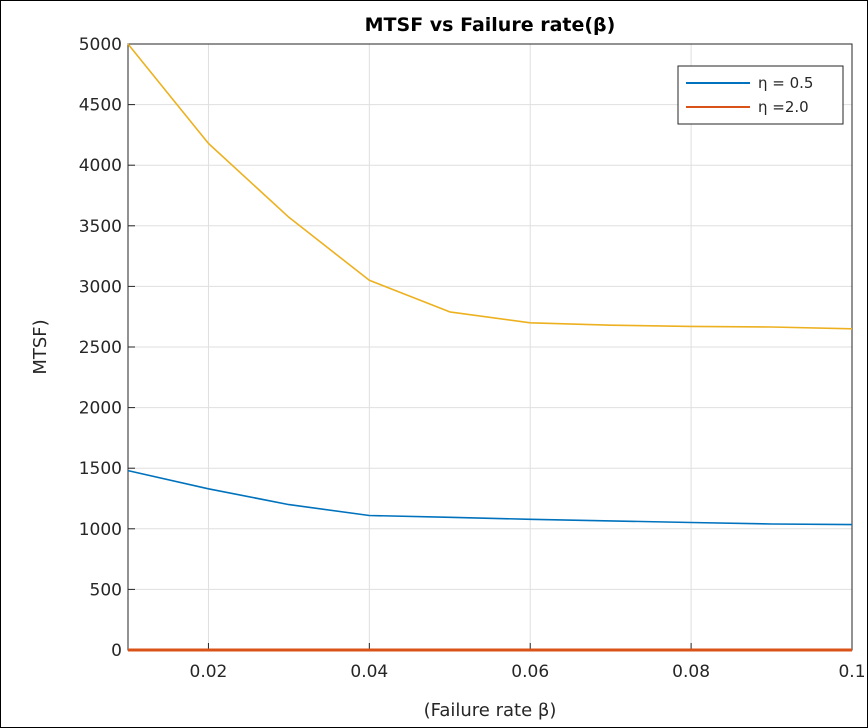 The width and height of the screenshot is (868, 728). I want to click on y-tick-label: 500, so click(106, 590).